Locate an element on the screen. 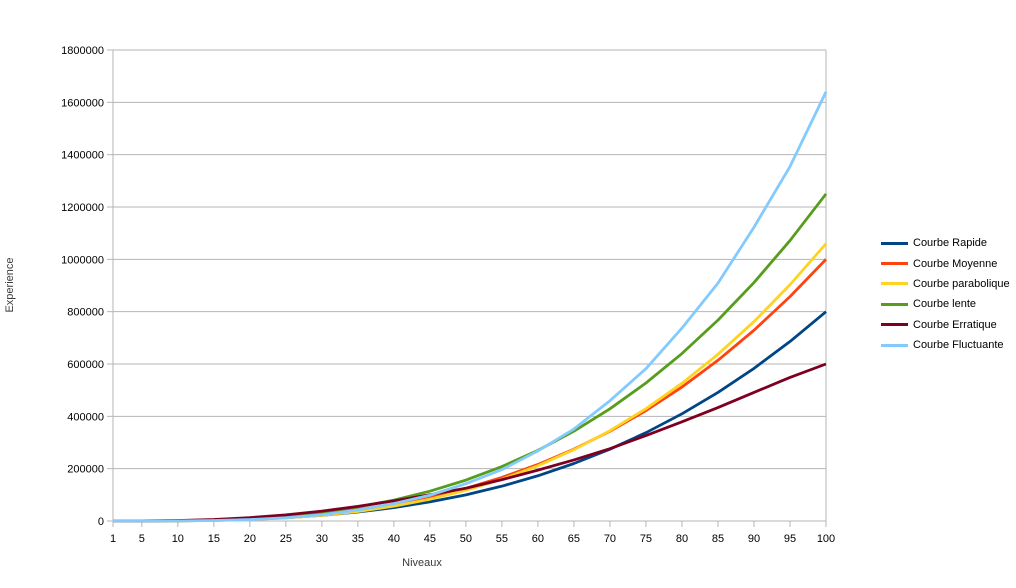  legend-item: Courbe Fluctuante is located at coordinates (945, 345).